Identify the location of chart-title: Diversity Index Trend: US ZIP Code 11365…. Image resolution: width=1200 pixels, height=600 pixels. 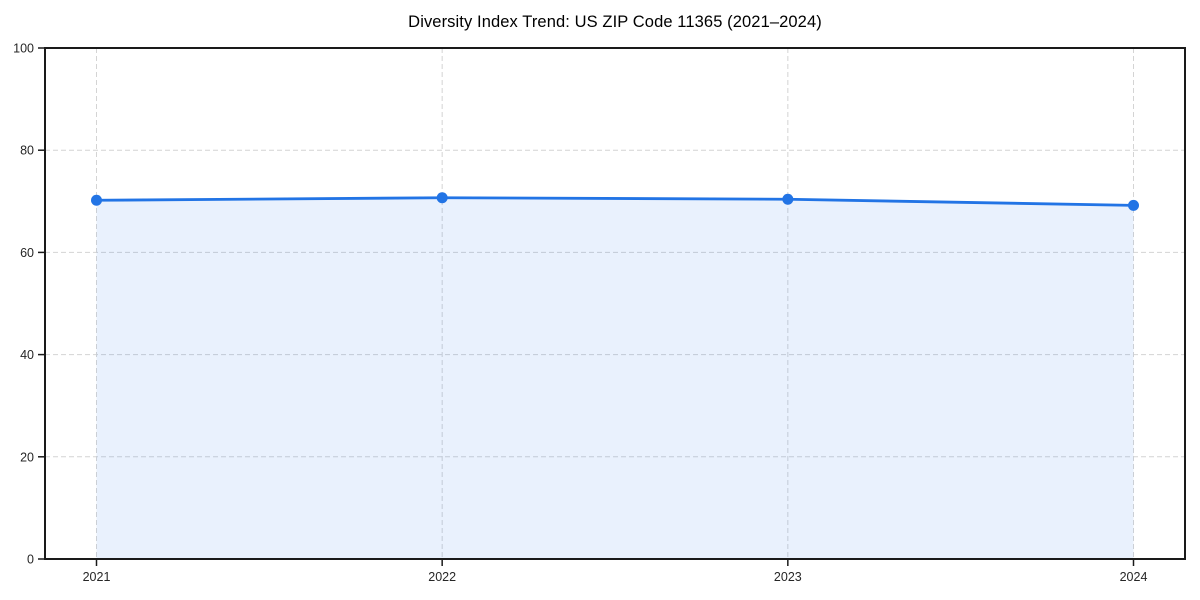
(615, 22).